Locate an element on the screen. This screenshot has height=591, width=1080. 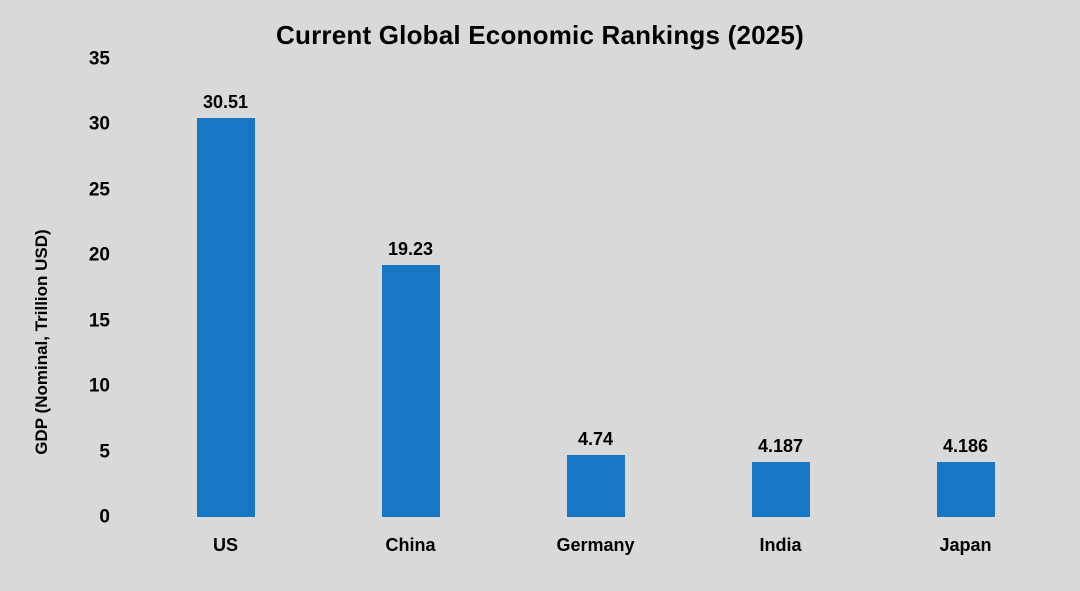
bar-group: 4.187 India is located at coordinates (780, 306).